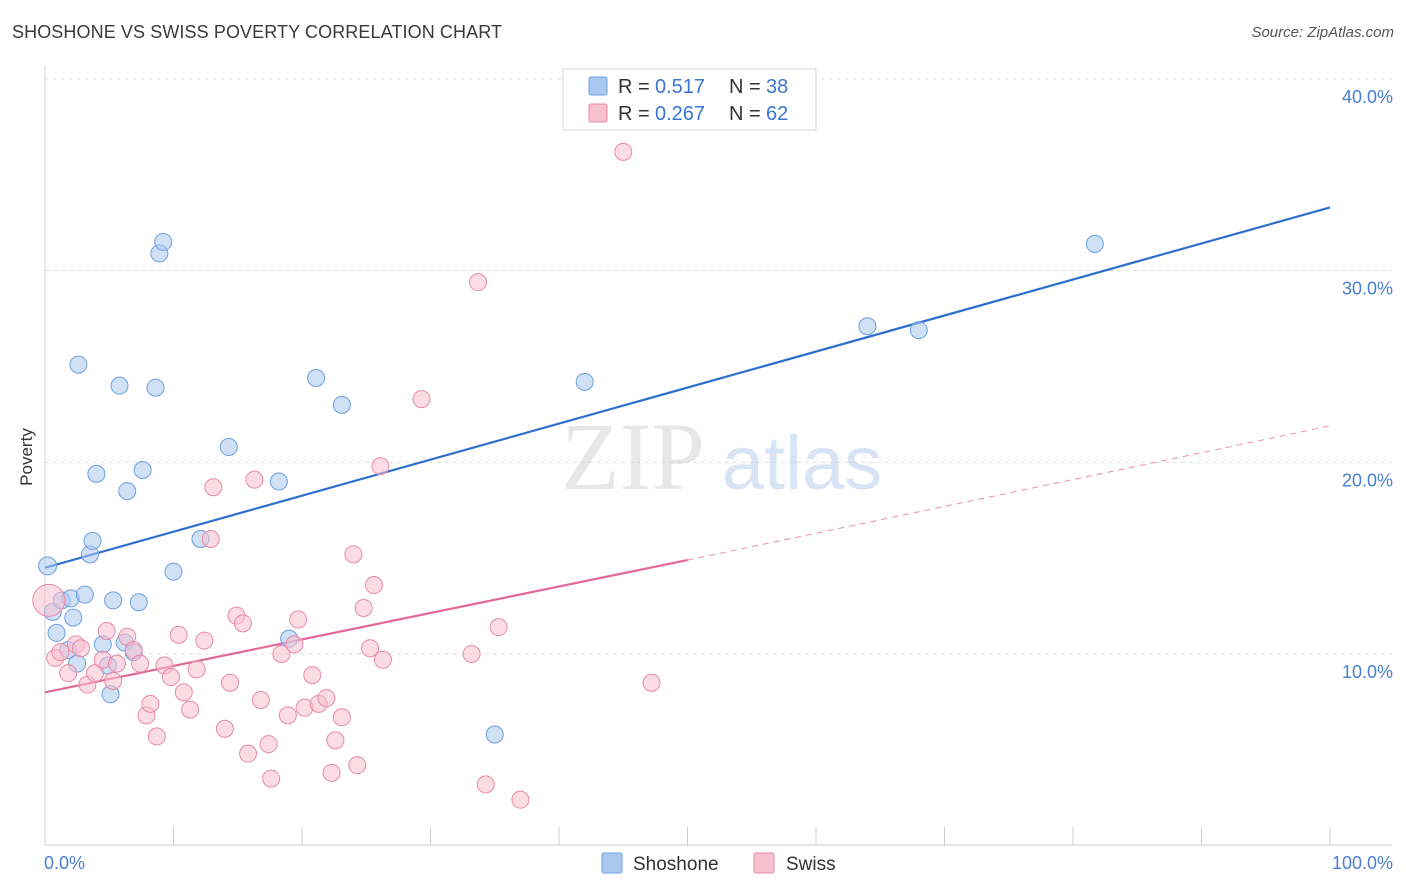  I want to click on bottom-legend-label-shoshone: Shoshone, so click(676, 864).